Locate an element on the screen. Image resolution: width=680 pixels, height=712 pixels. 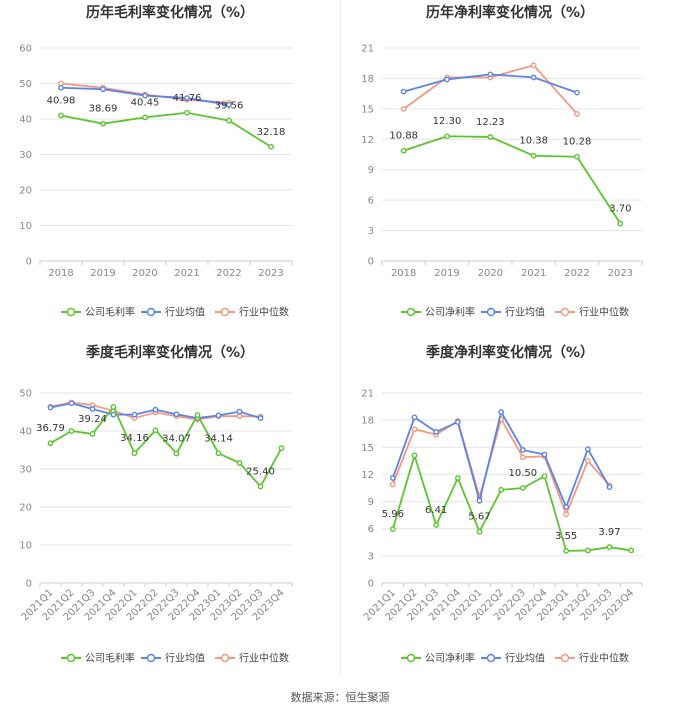
data-source-footer: 数据来源：恒生聚源 is located at coordinates (340, 697).